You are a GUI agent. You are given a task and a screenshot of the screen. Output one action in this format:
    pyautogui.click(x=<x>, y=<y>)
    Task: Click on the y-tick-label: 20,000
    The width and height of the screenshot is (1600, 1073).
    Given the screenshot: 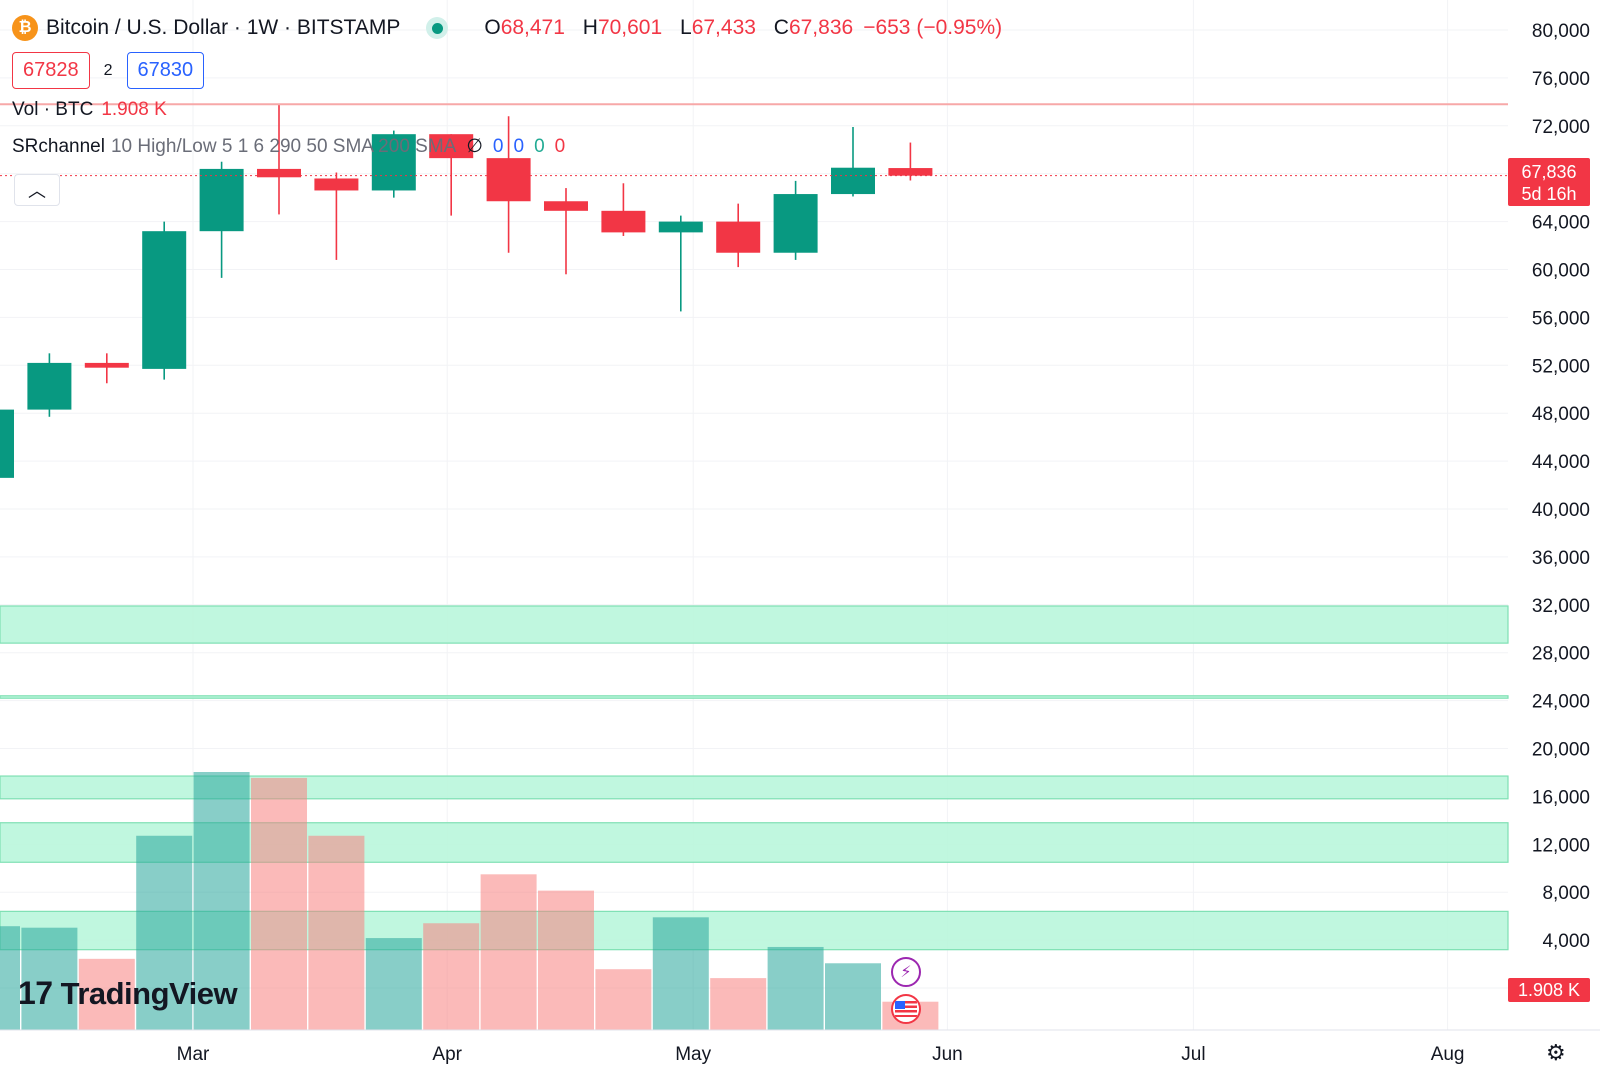 What is the action you would take?
    pyautogui.click(x=1561, y=750)
    